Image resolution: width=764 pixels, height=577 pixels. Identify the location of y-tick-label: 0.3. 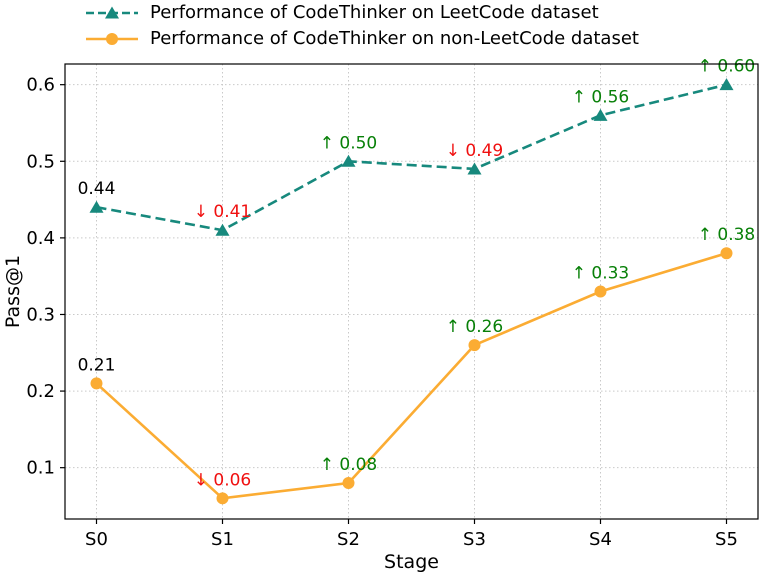
(40, 314).